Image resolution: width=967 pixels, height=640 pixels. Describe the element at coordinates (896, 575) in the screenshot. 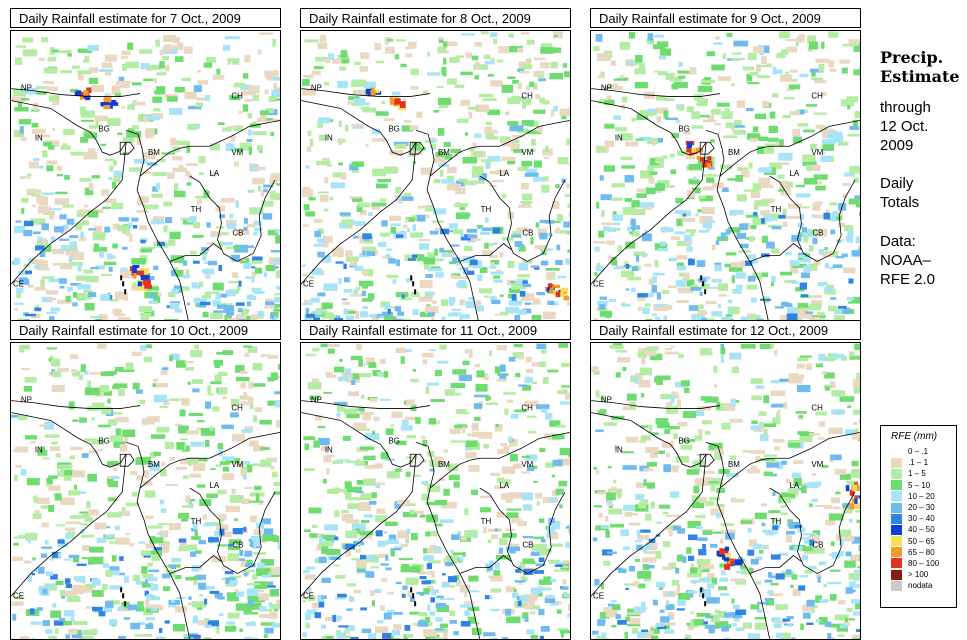

I see `legend-swatch` at that location.